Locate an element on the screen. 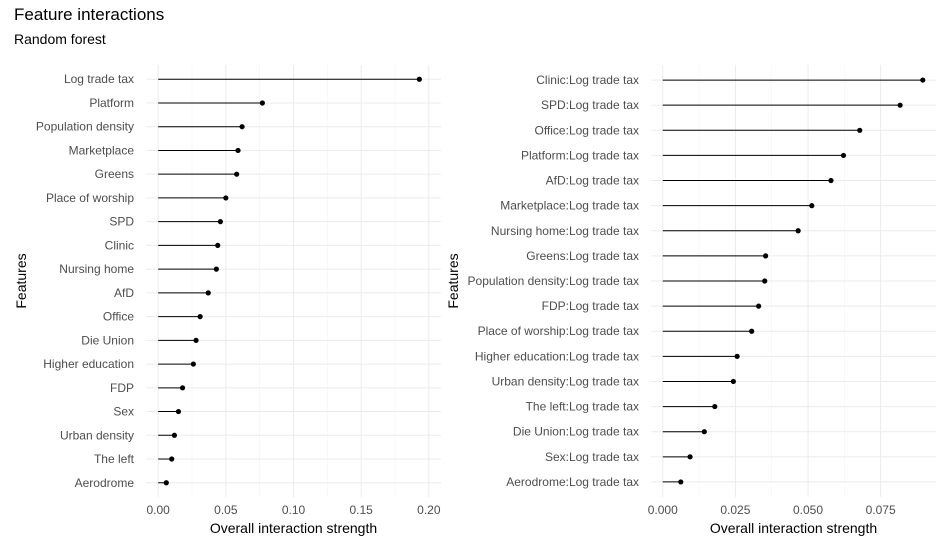 This screenshot has height=550, width=951. y-tick-label: SPD is located at coordinates (121, 222).